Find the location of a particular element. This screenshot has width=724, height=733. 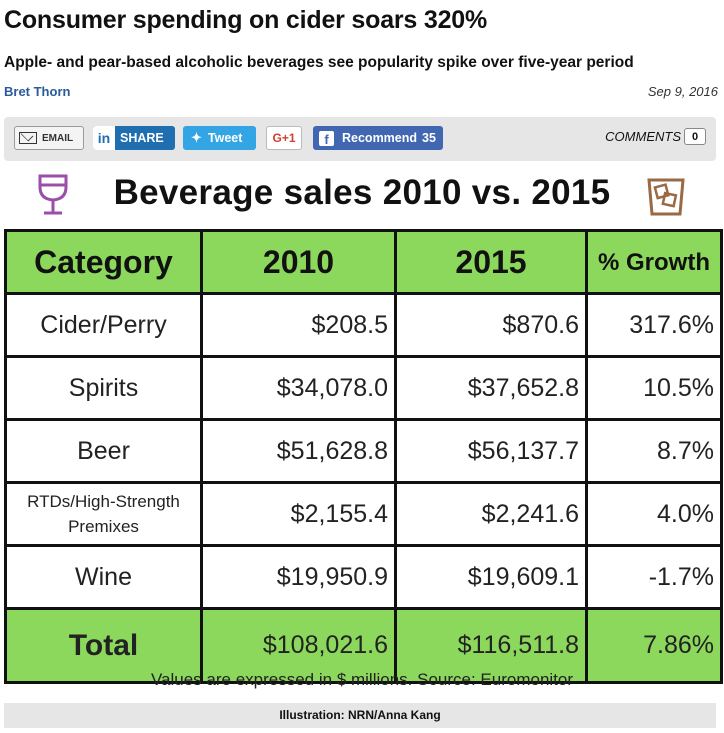

value-2015-cell: $37,652.8 is located at coordinates (491, 388).